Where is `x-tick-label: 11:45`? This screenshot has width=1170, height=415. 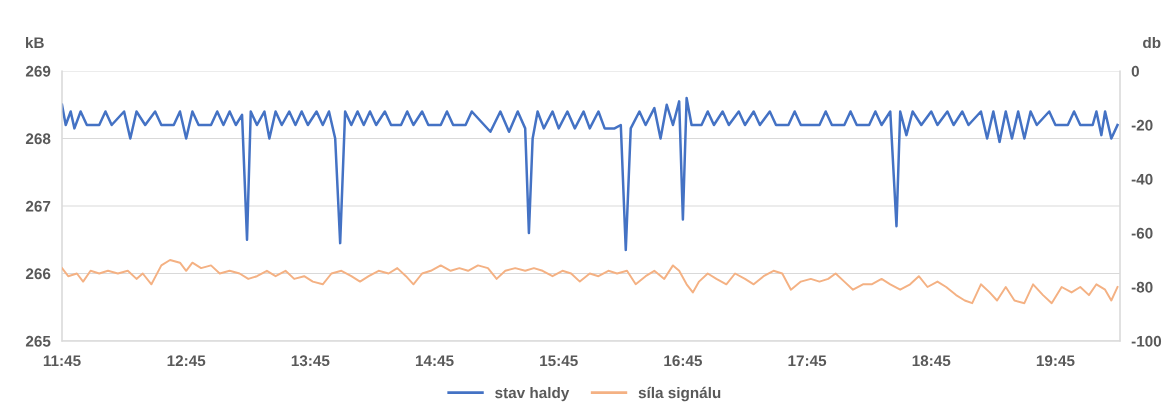
x-tick-label: 11:45 is located at coordinates (62, 361).